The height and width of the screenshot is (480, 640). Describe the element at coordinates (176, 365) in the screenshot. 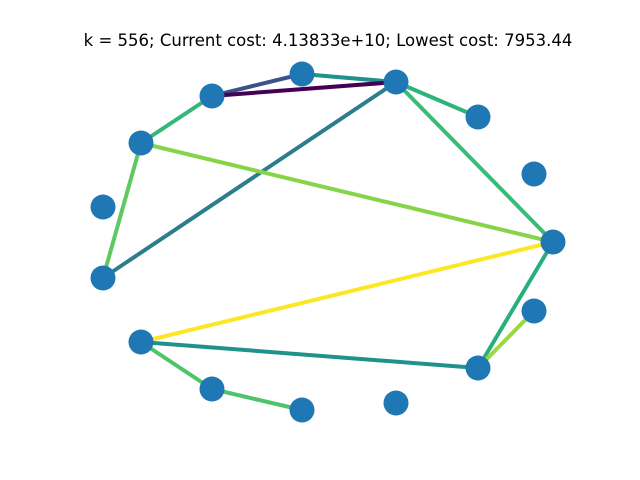

I see `edge-n9-n8` at that location.